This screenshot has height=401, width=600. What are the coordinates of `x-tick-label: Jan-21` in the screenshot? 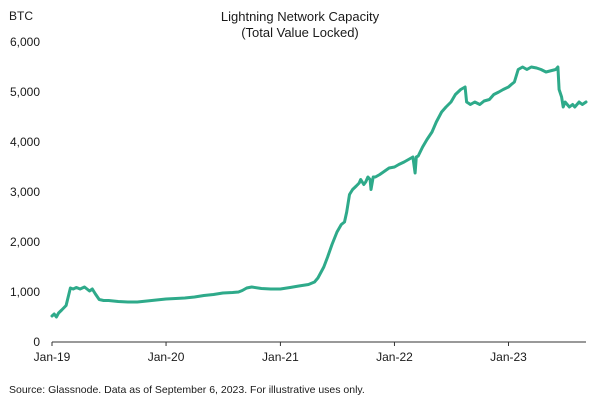 It's located at (280, 357).